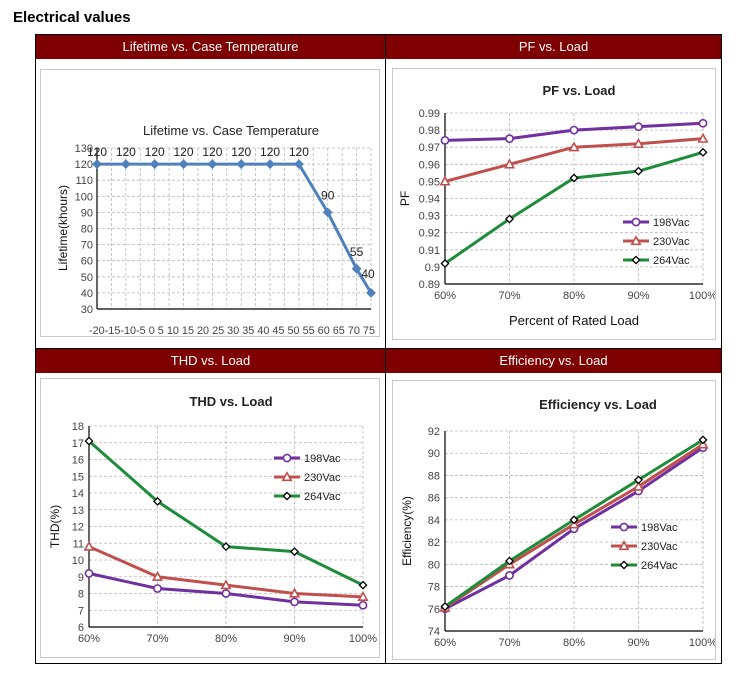  Describe the element at coordinates (368, 274) in the screenshot. I see `lifetime-data-label: 40` at that location.